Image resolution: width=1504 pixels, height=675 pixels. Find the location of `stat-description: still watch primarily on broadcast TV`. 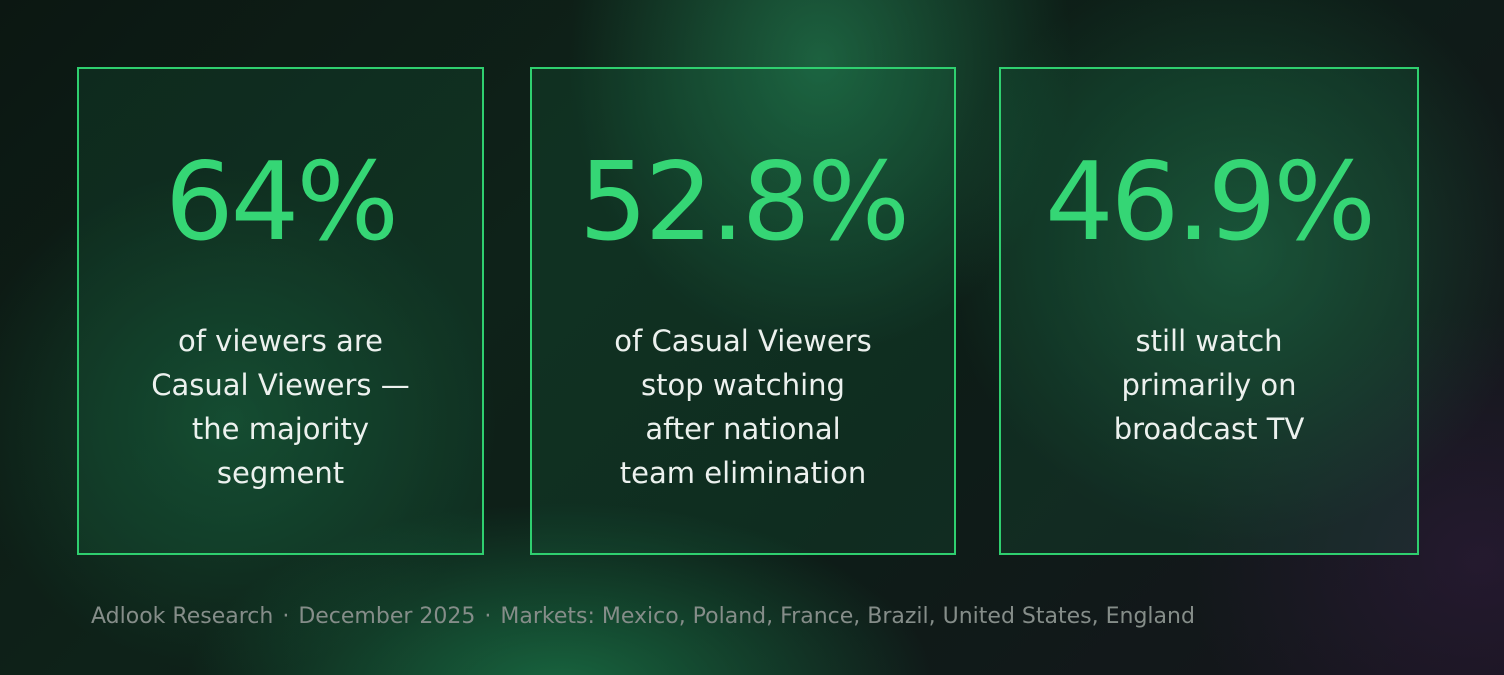

stat-description: still watch primarily on broadcast TV is located at coordinates (1209, 385).